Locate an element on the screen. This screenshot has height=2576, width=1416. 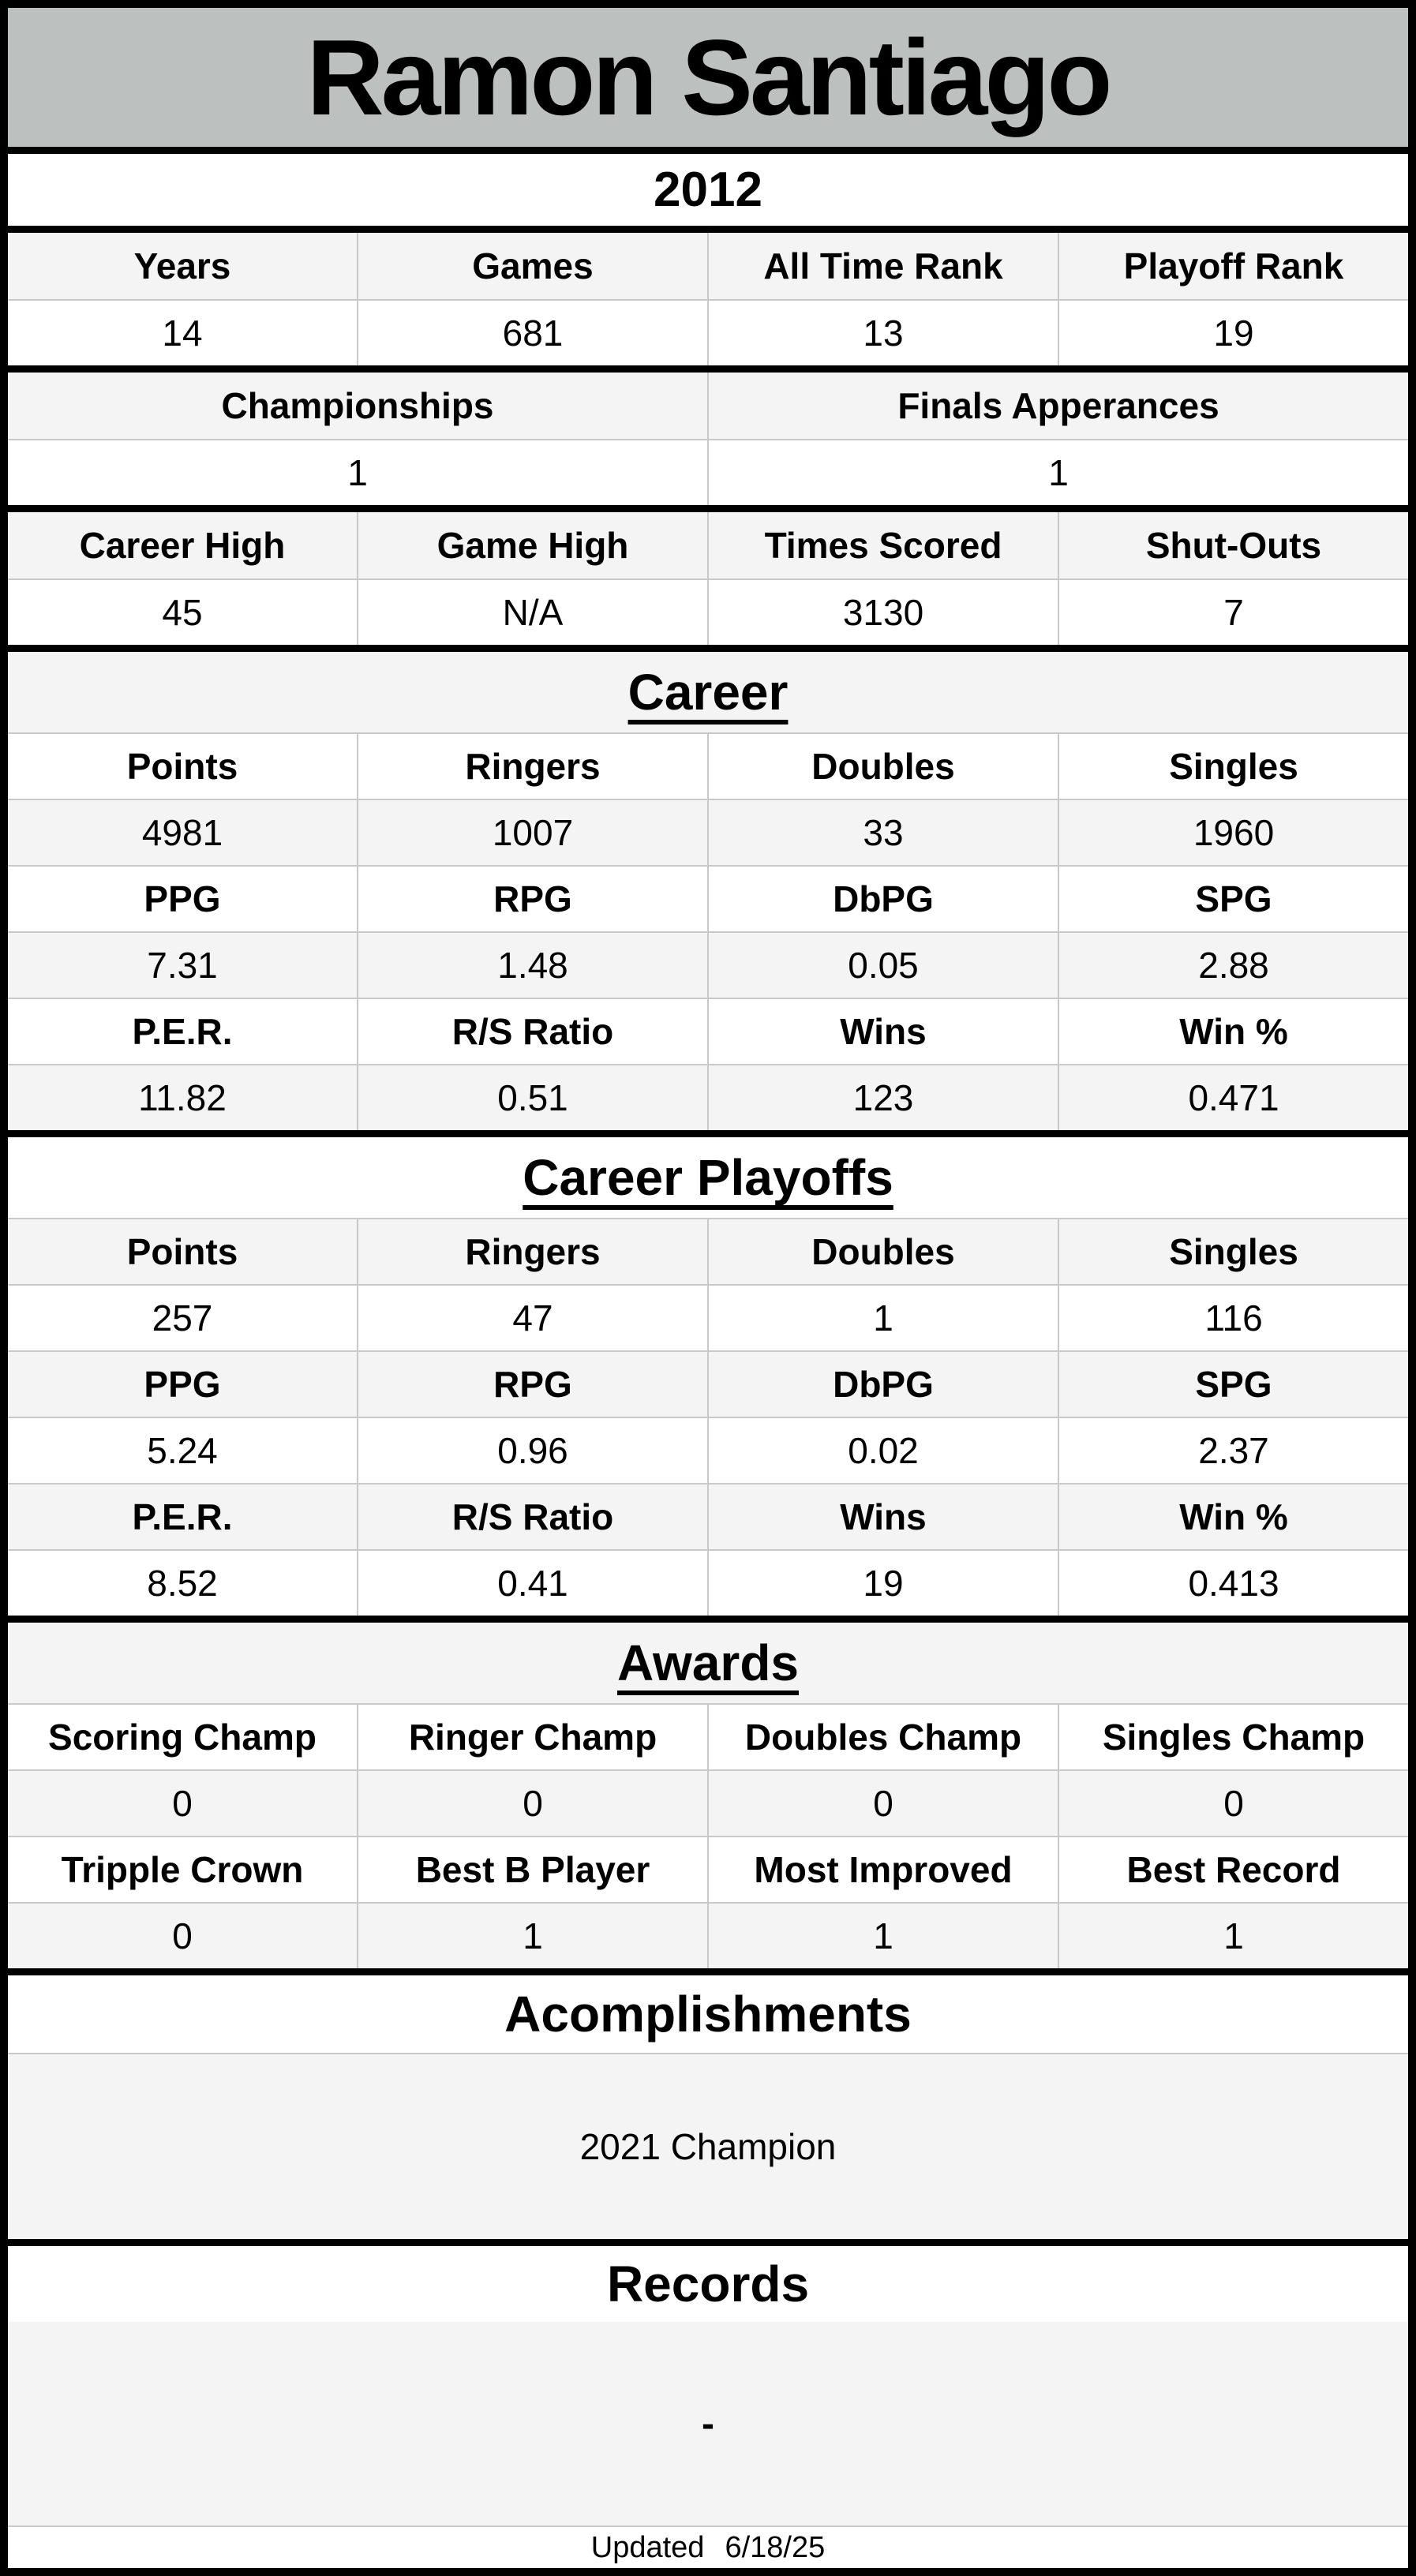
value-cell: 0.05 is located at coordinates (884, 965).